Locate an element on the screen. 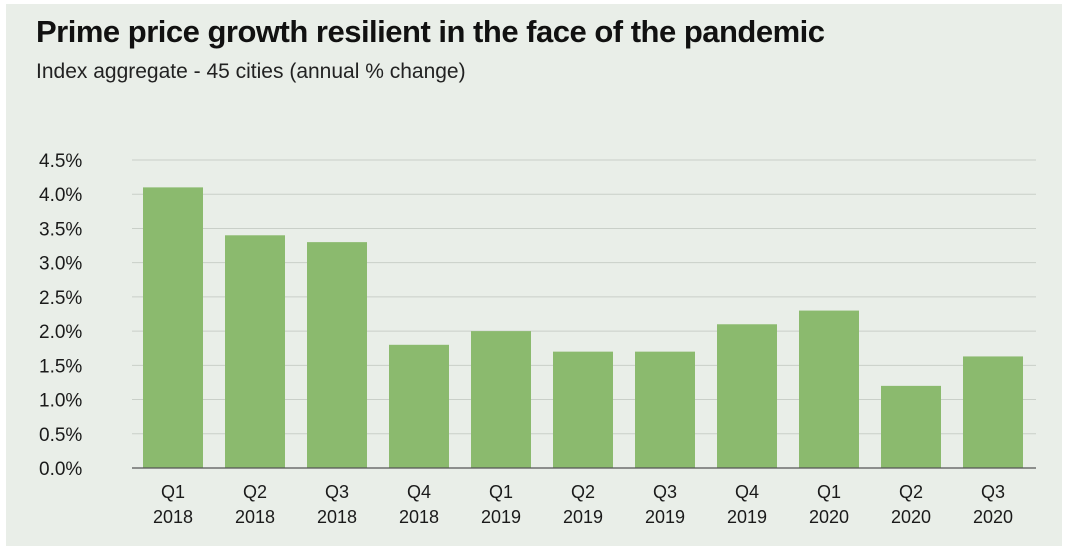  y-axis-tick-labels: 0.0% 0.5% 1.0% 1.5% 2.0% 2.5% 3.0% 3.5% 4.0% 4.5% is located at coordinates (60, 315).